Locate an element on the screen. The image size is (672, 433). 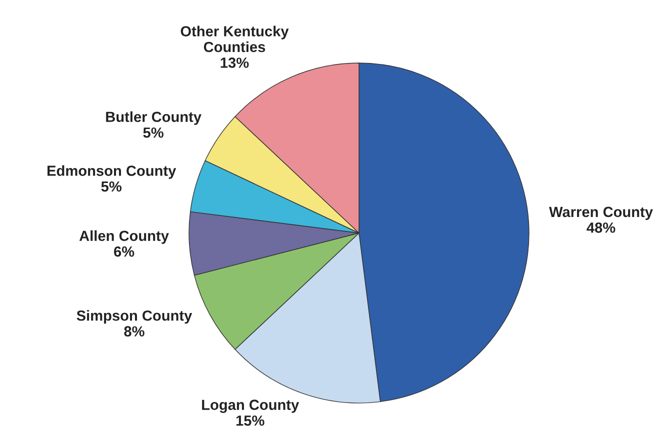
slice-label: Other Kentucky Counties is located at coordinates (234, 39).